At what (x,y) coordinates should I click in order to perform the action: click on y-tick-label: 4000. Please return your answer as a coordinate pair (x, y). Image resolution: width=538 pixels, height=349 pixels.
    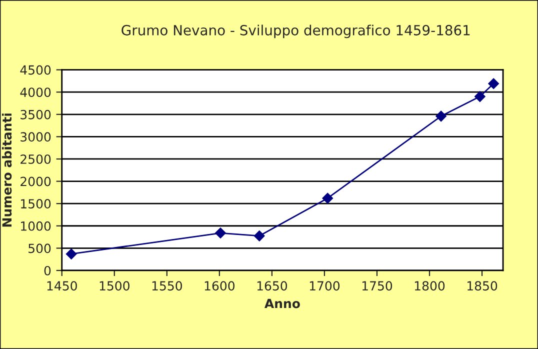
    Looking at the image, I should click on (35, 93).